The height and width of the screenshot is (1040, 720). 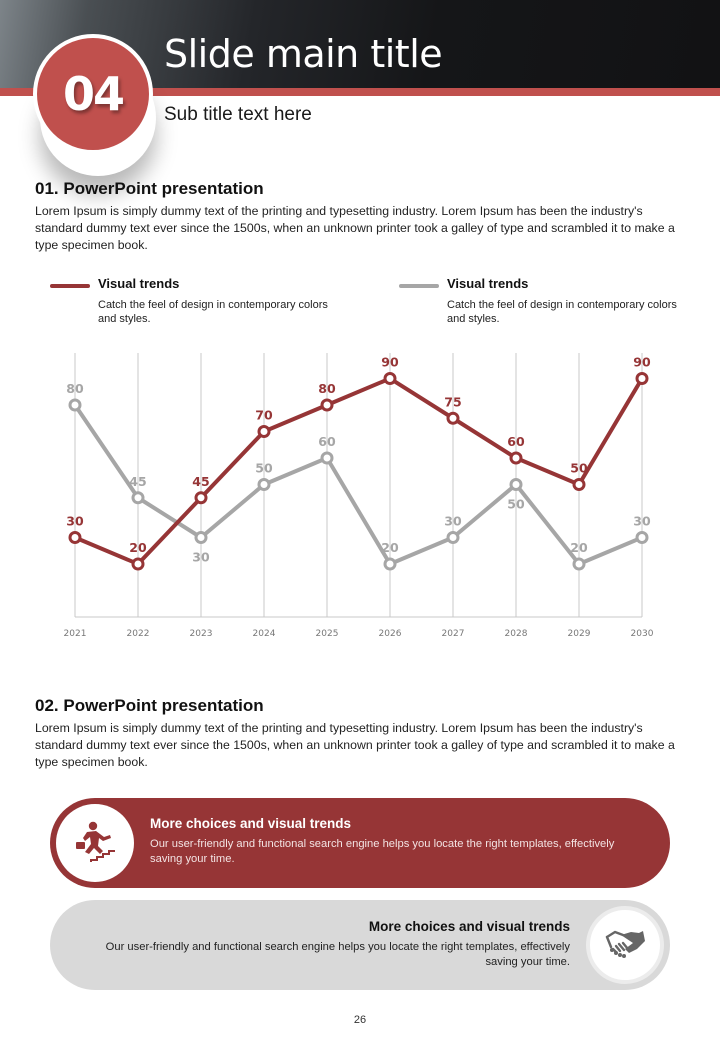 I want to click on data-label-gray: 80, so click(x=75, y=388).